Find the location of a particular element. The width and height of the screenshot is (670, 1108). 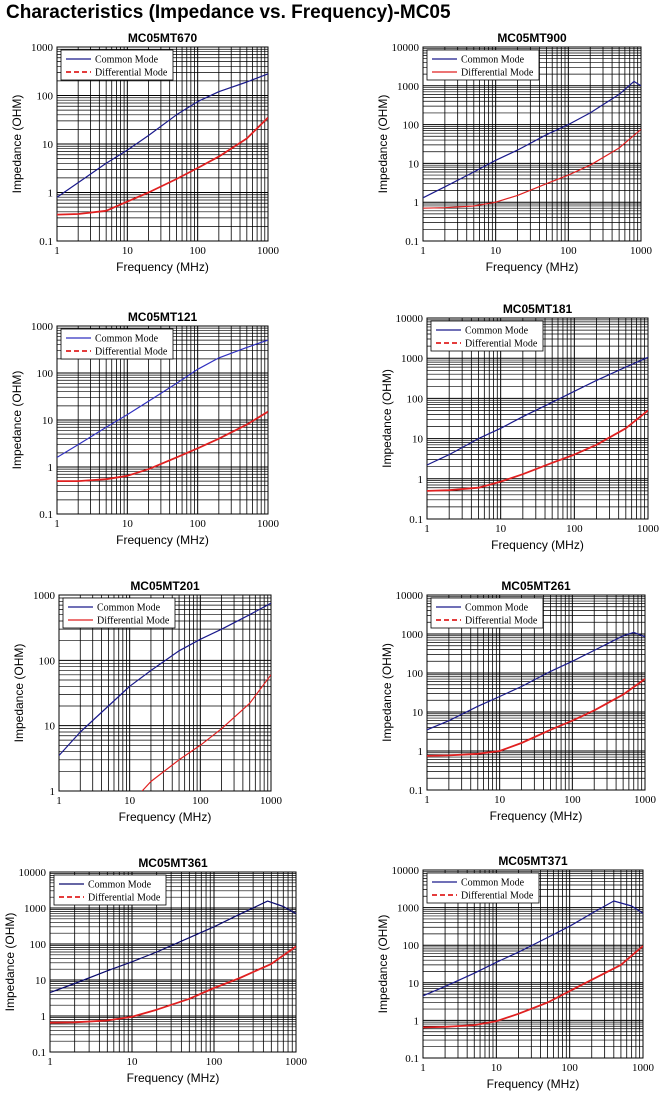

chart-title: MC05MT121 is located at coordinates (163, 317).